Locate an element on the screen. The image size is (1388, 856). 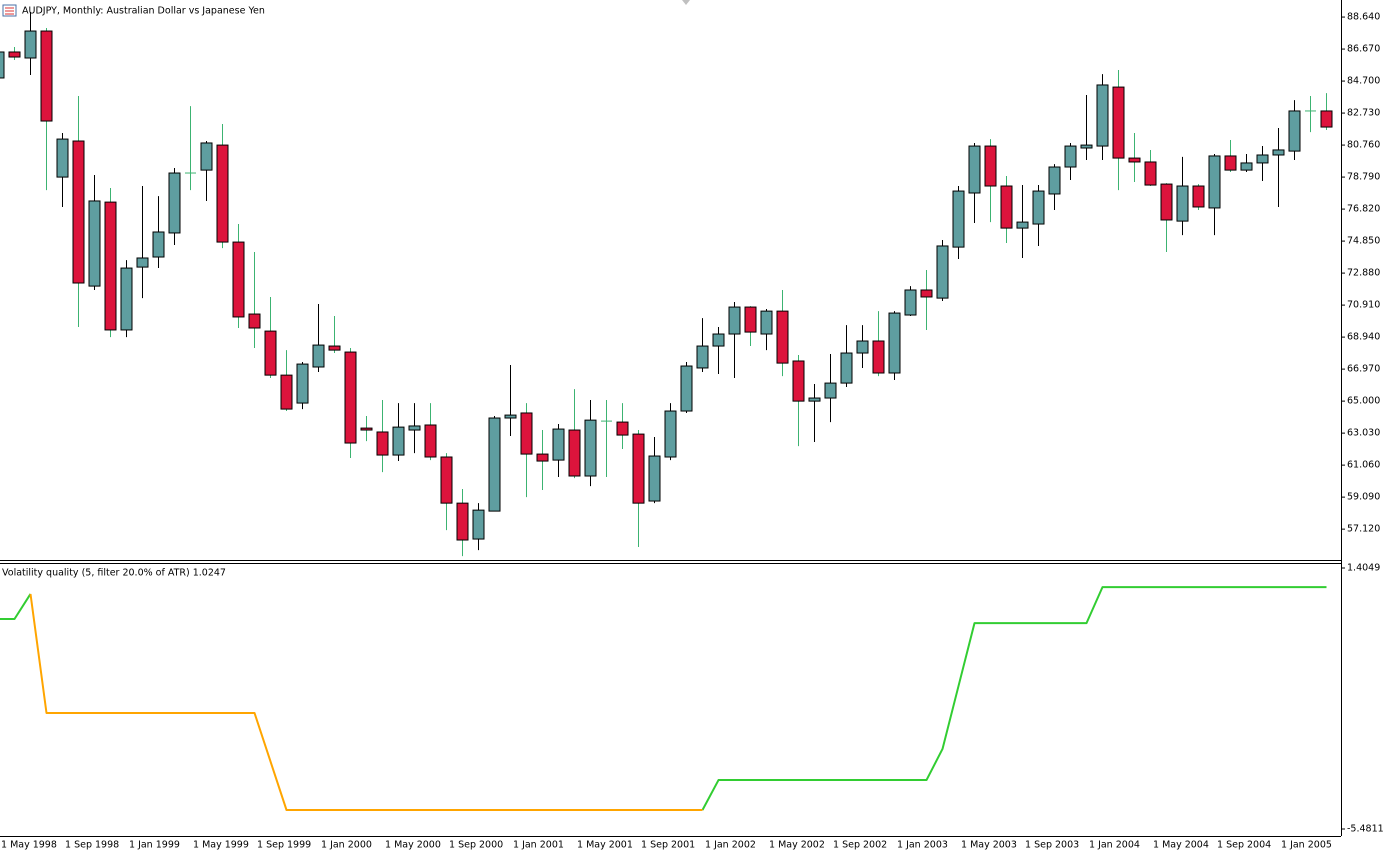
x-tick-label: 1 Jan 2005 is located at coordinates (1306, 845).